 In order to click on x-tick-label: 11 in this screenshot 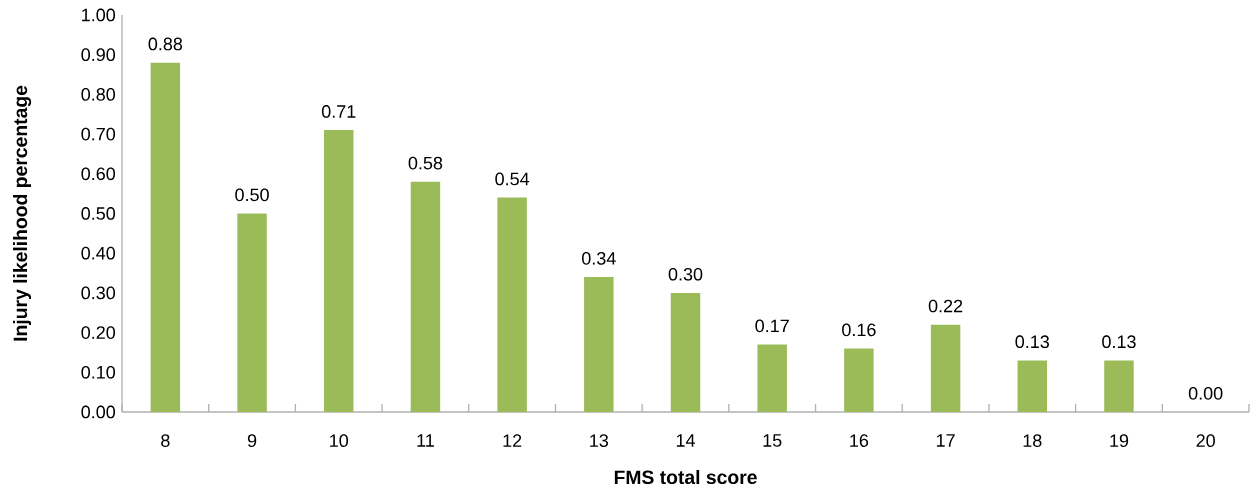, I will do `click(425, 440)`.